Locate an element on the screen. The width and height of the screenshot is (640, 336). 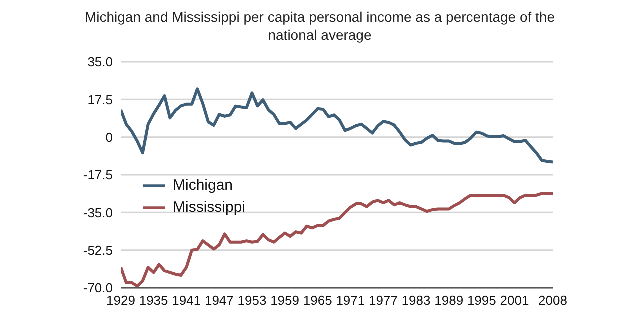
y-tick-label: 0 is located at coordinates (109, 137).